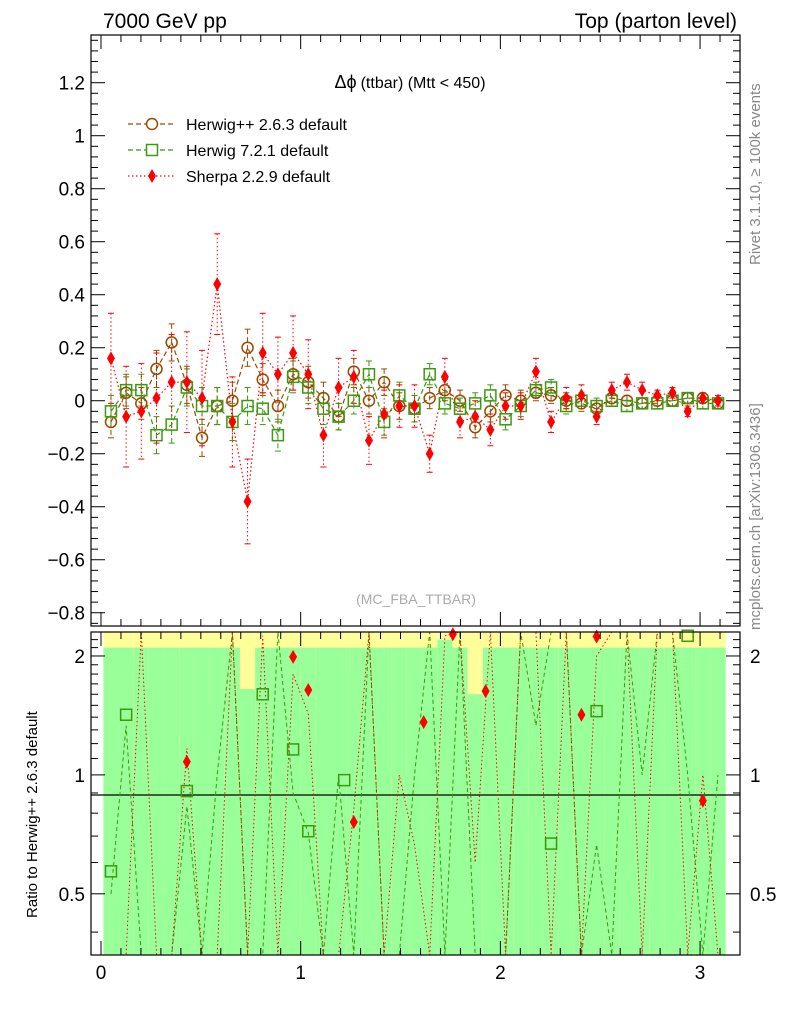 This screenshot has width=786, height=1024. Describe the element at coordinates (152, 124) in the screenshot. I see `legend-marker-circle` at that location.